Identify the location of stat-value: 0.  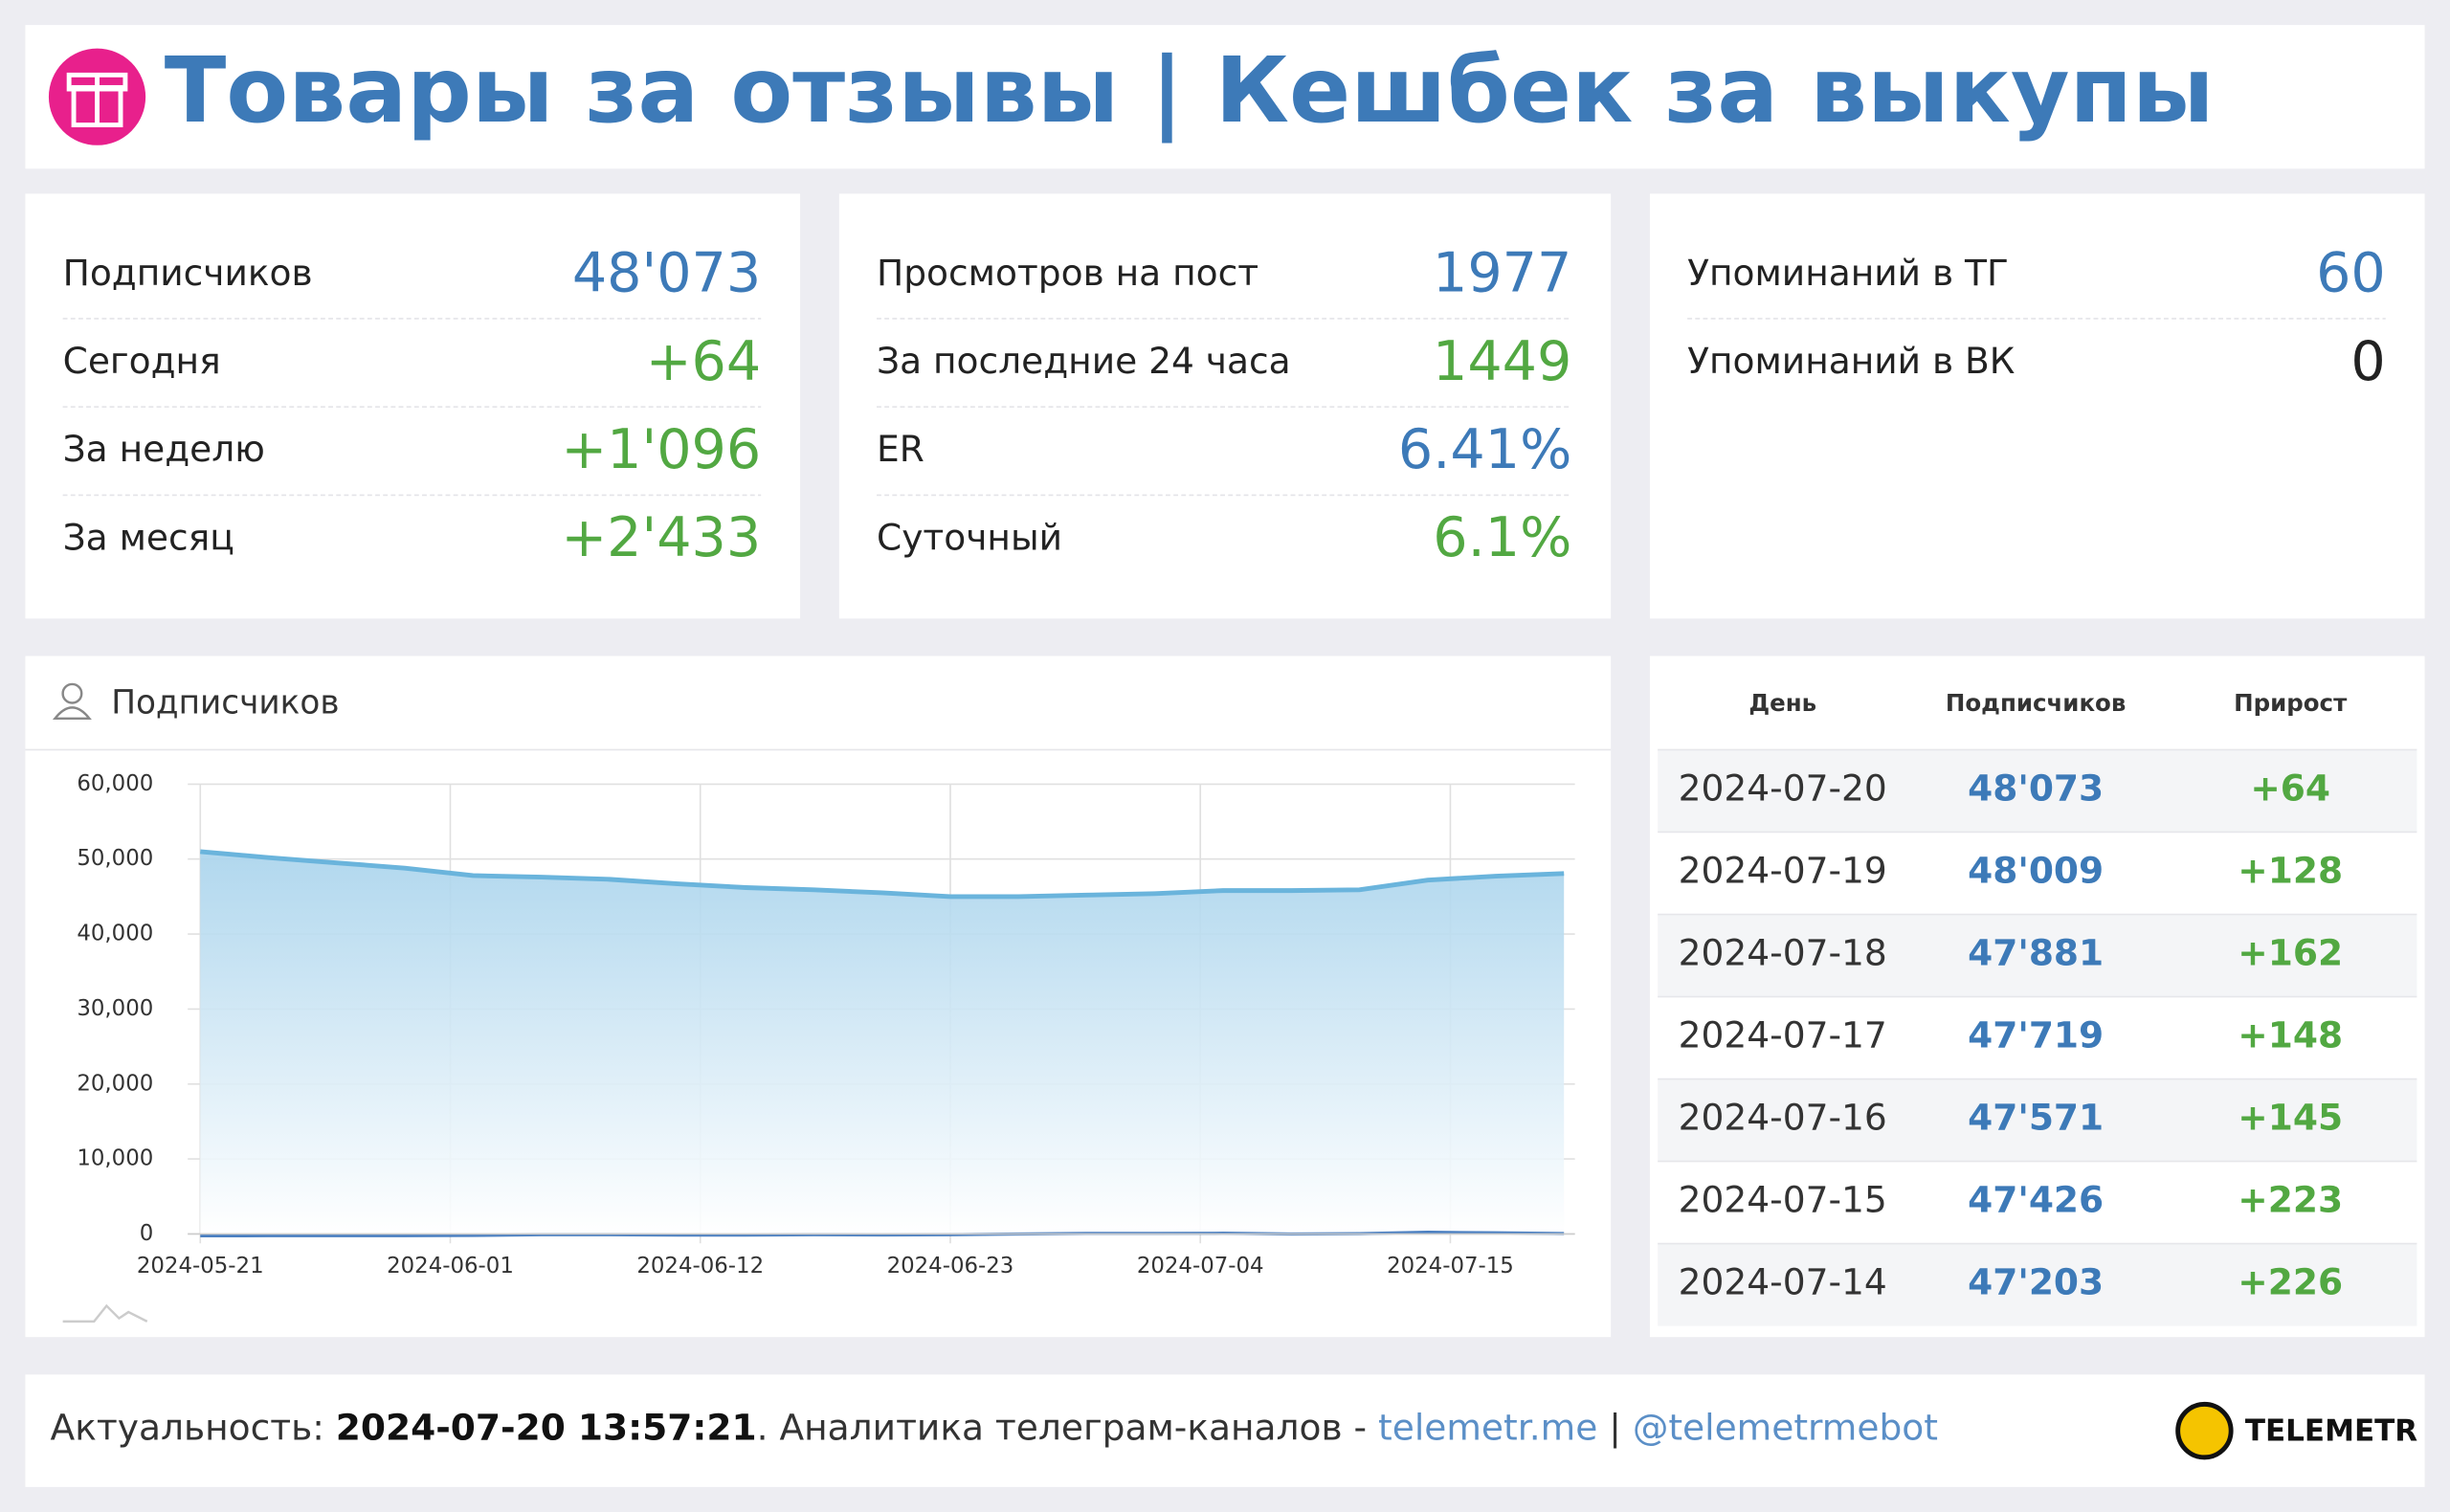
(2367, 361).